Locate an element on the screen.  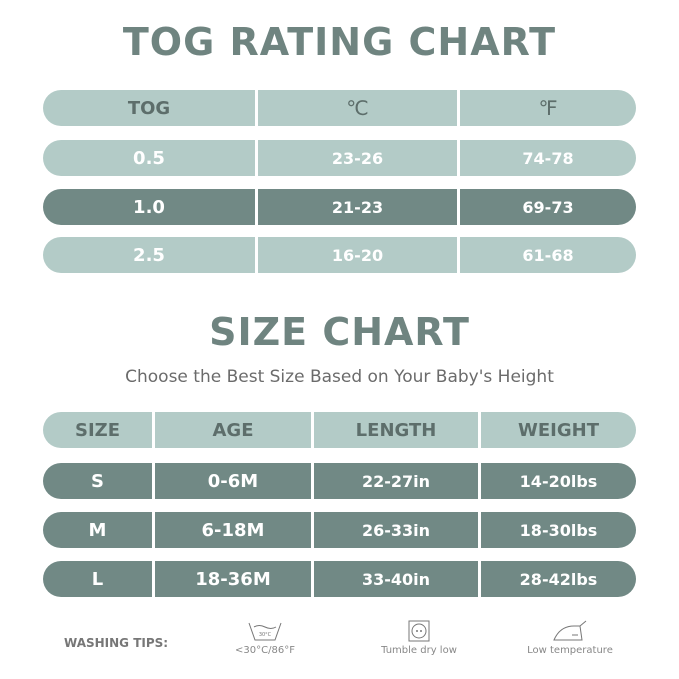
tog-row: 0.5 23-26 74-78 is located at coordinates (339, 158).